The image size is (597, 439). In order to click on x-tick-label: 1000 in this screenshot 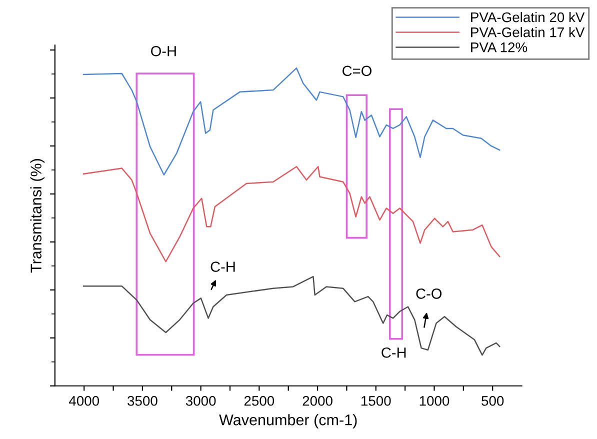, I will do `click(435, 401)`.